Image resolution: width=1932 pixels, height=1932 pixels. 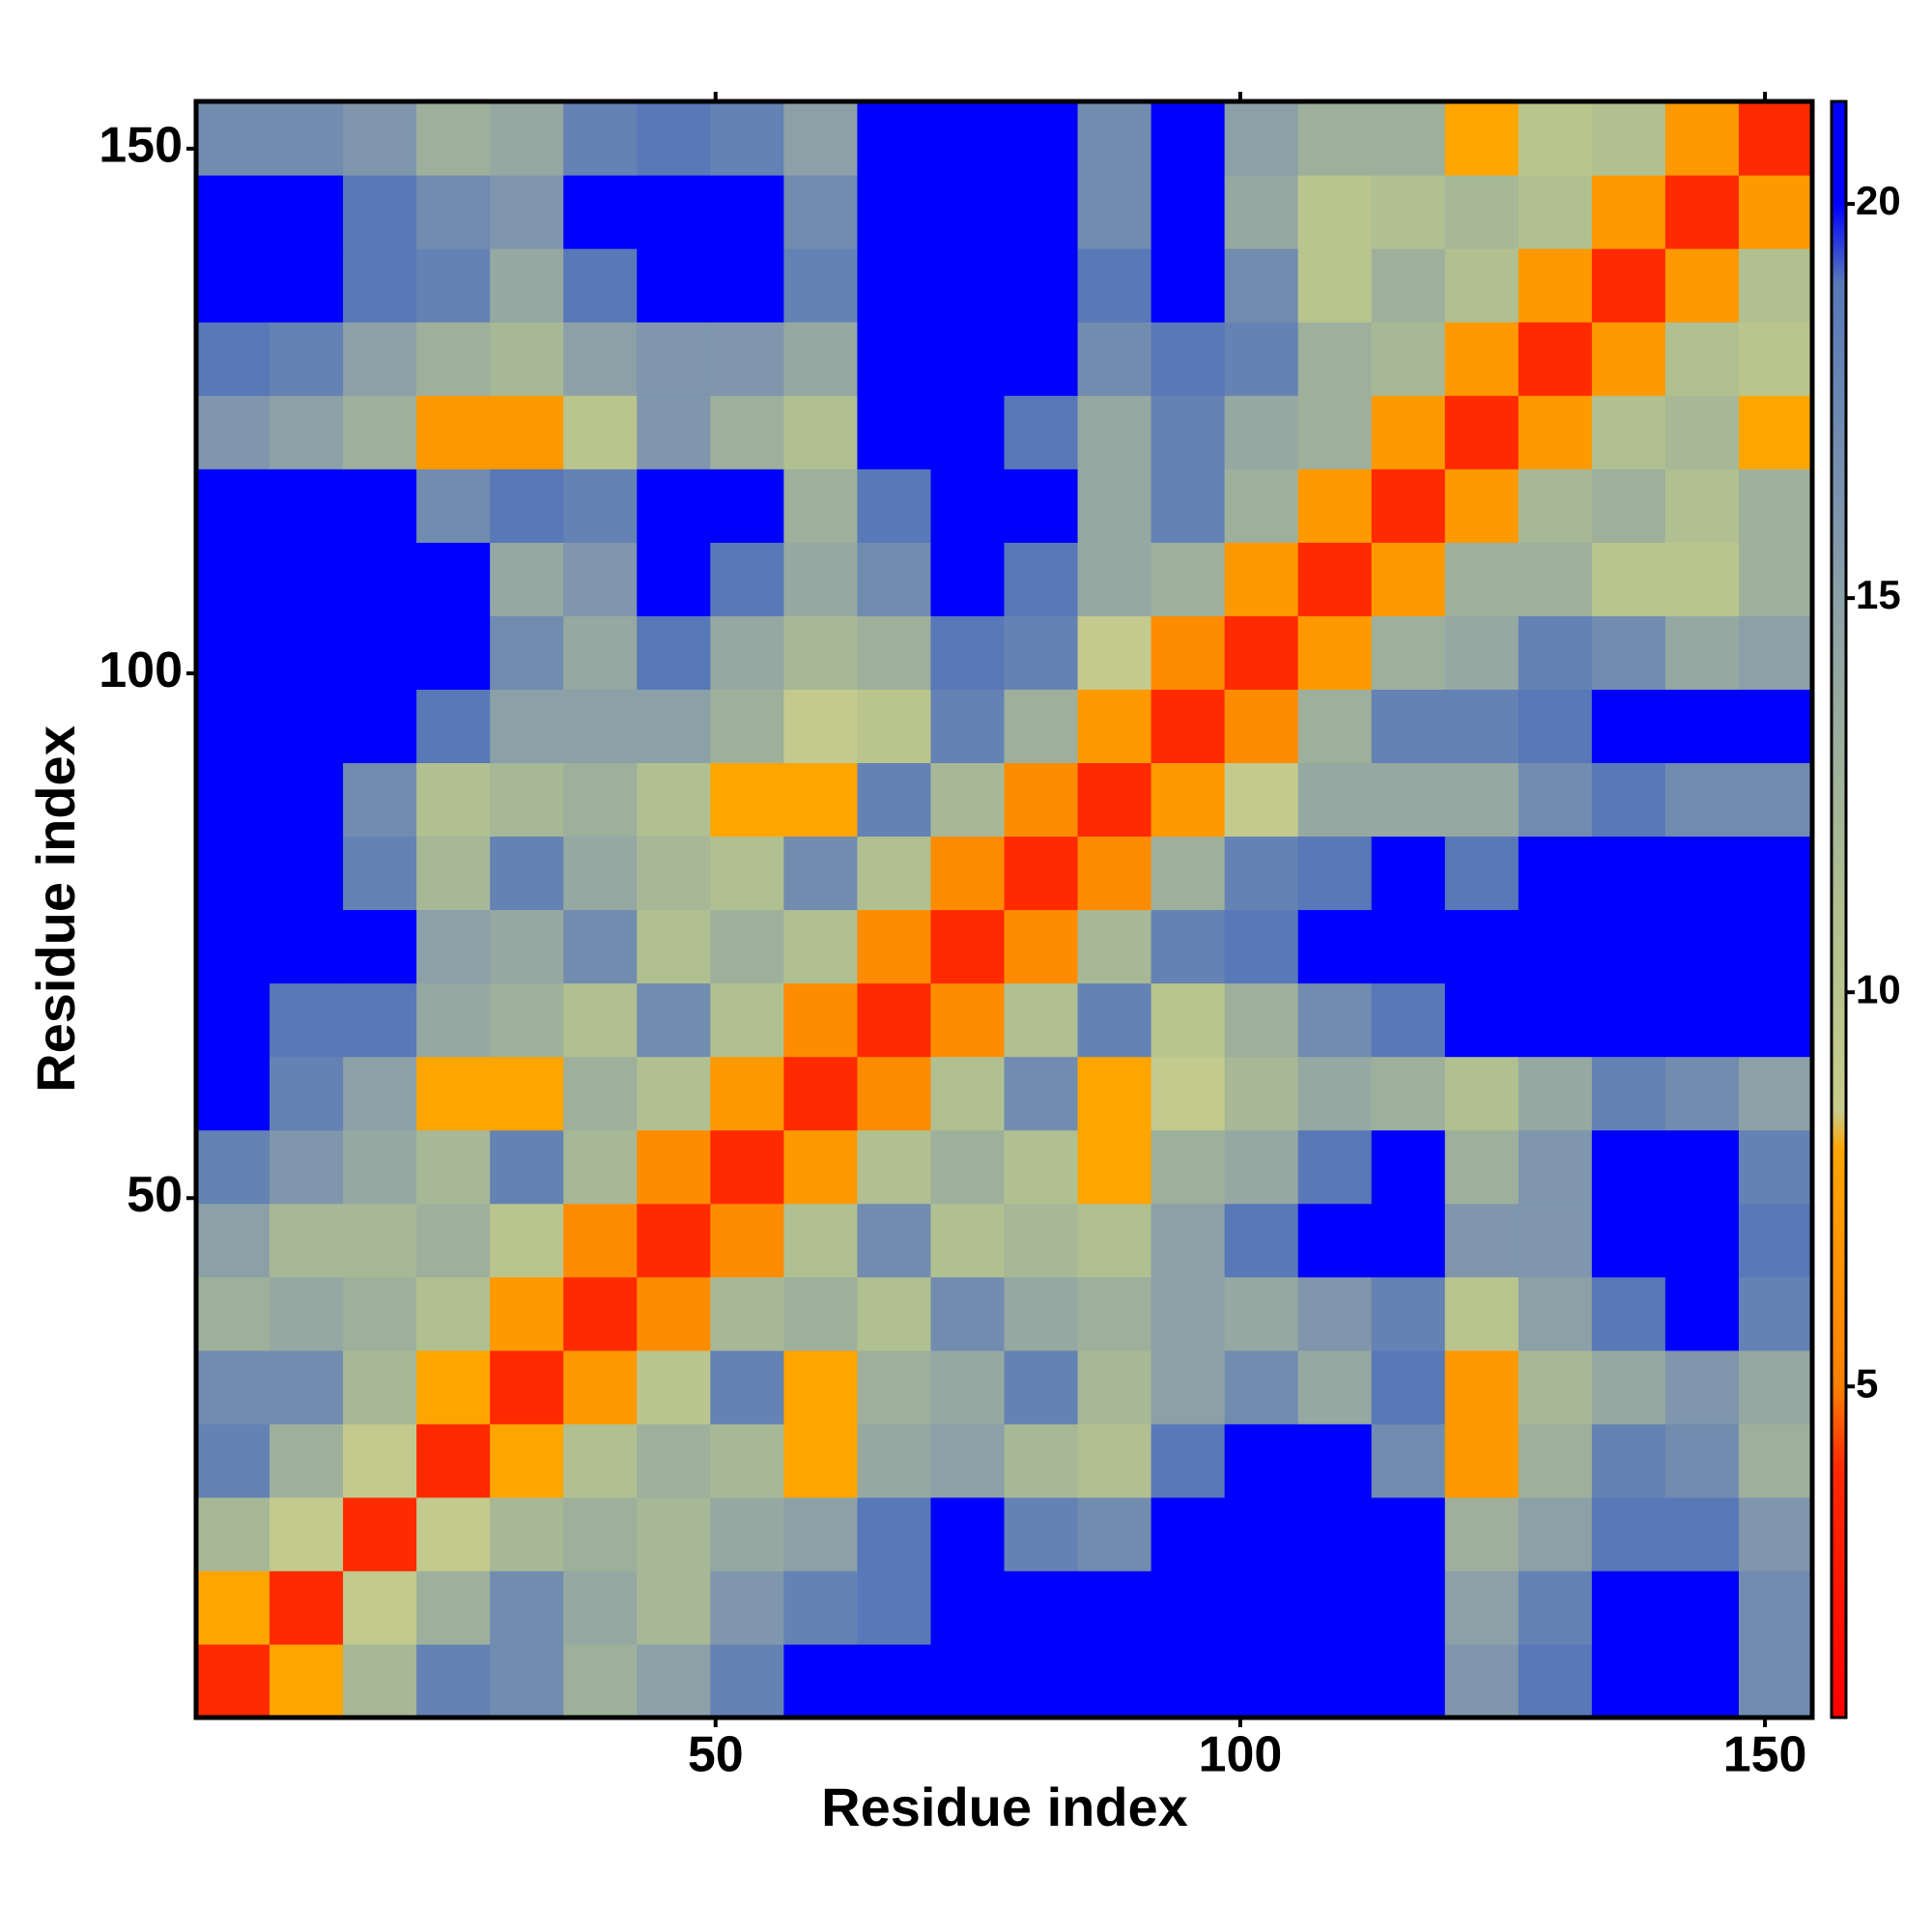 What do you see at coordinates (1839, 909) in the screenshot?
I see `colorbar` at bounding box center [1839, 909].